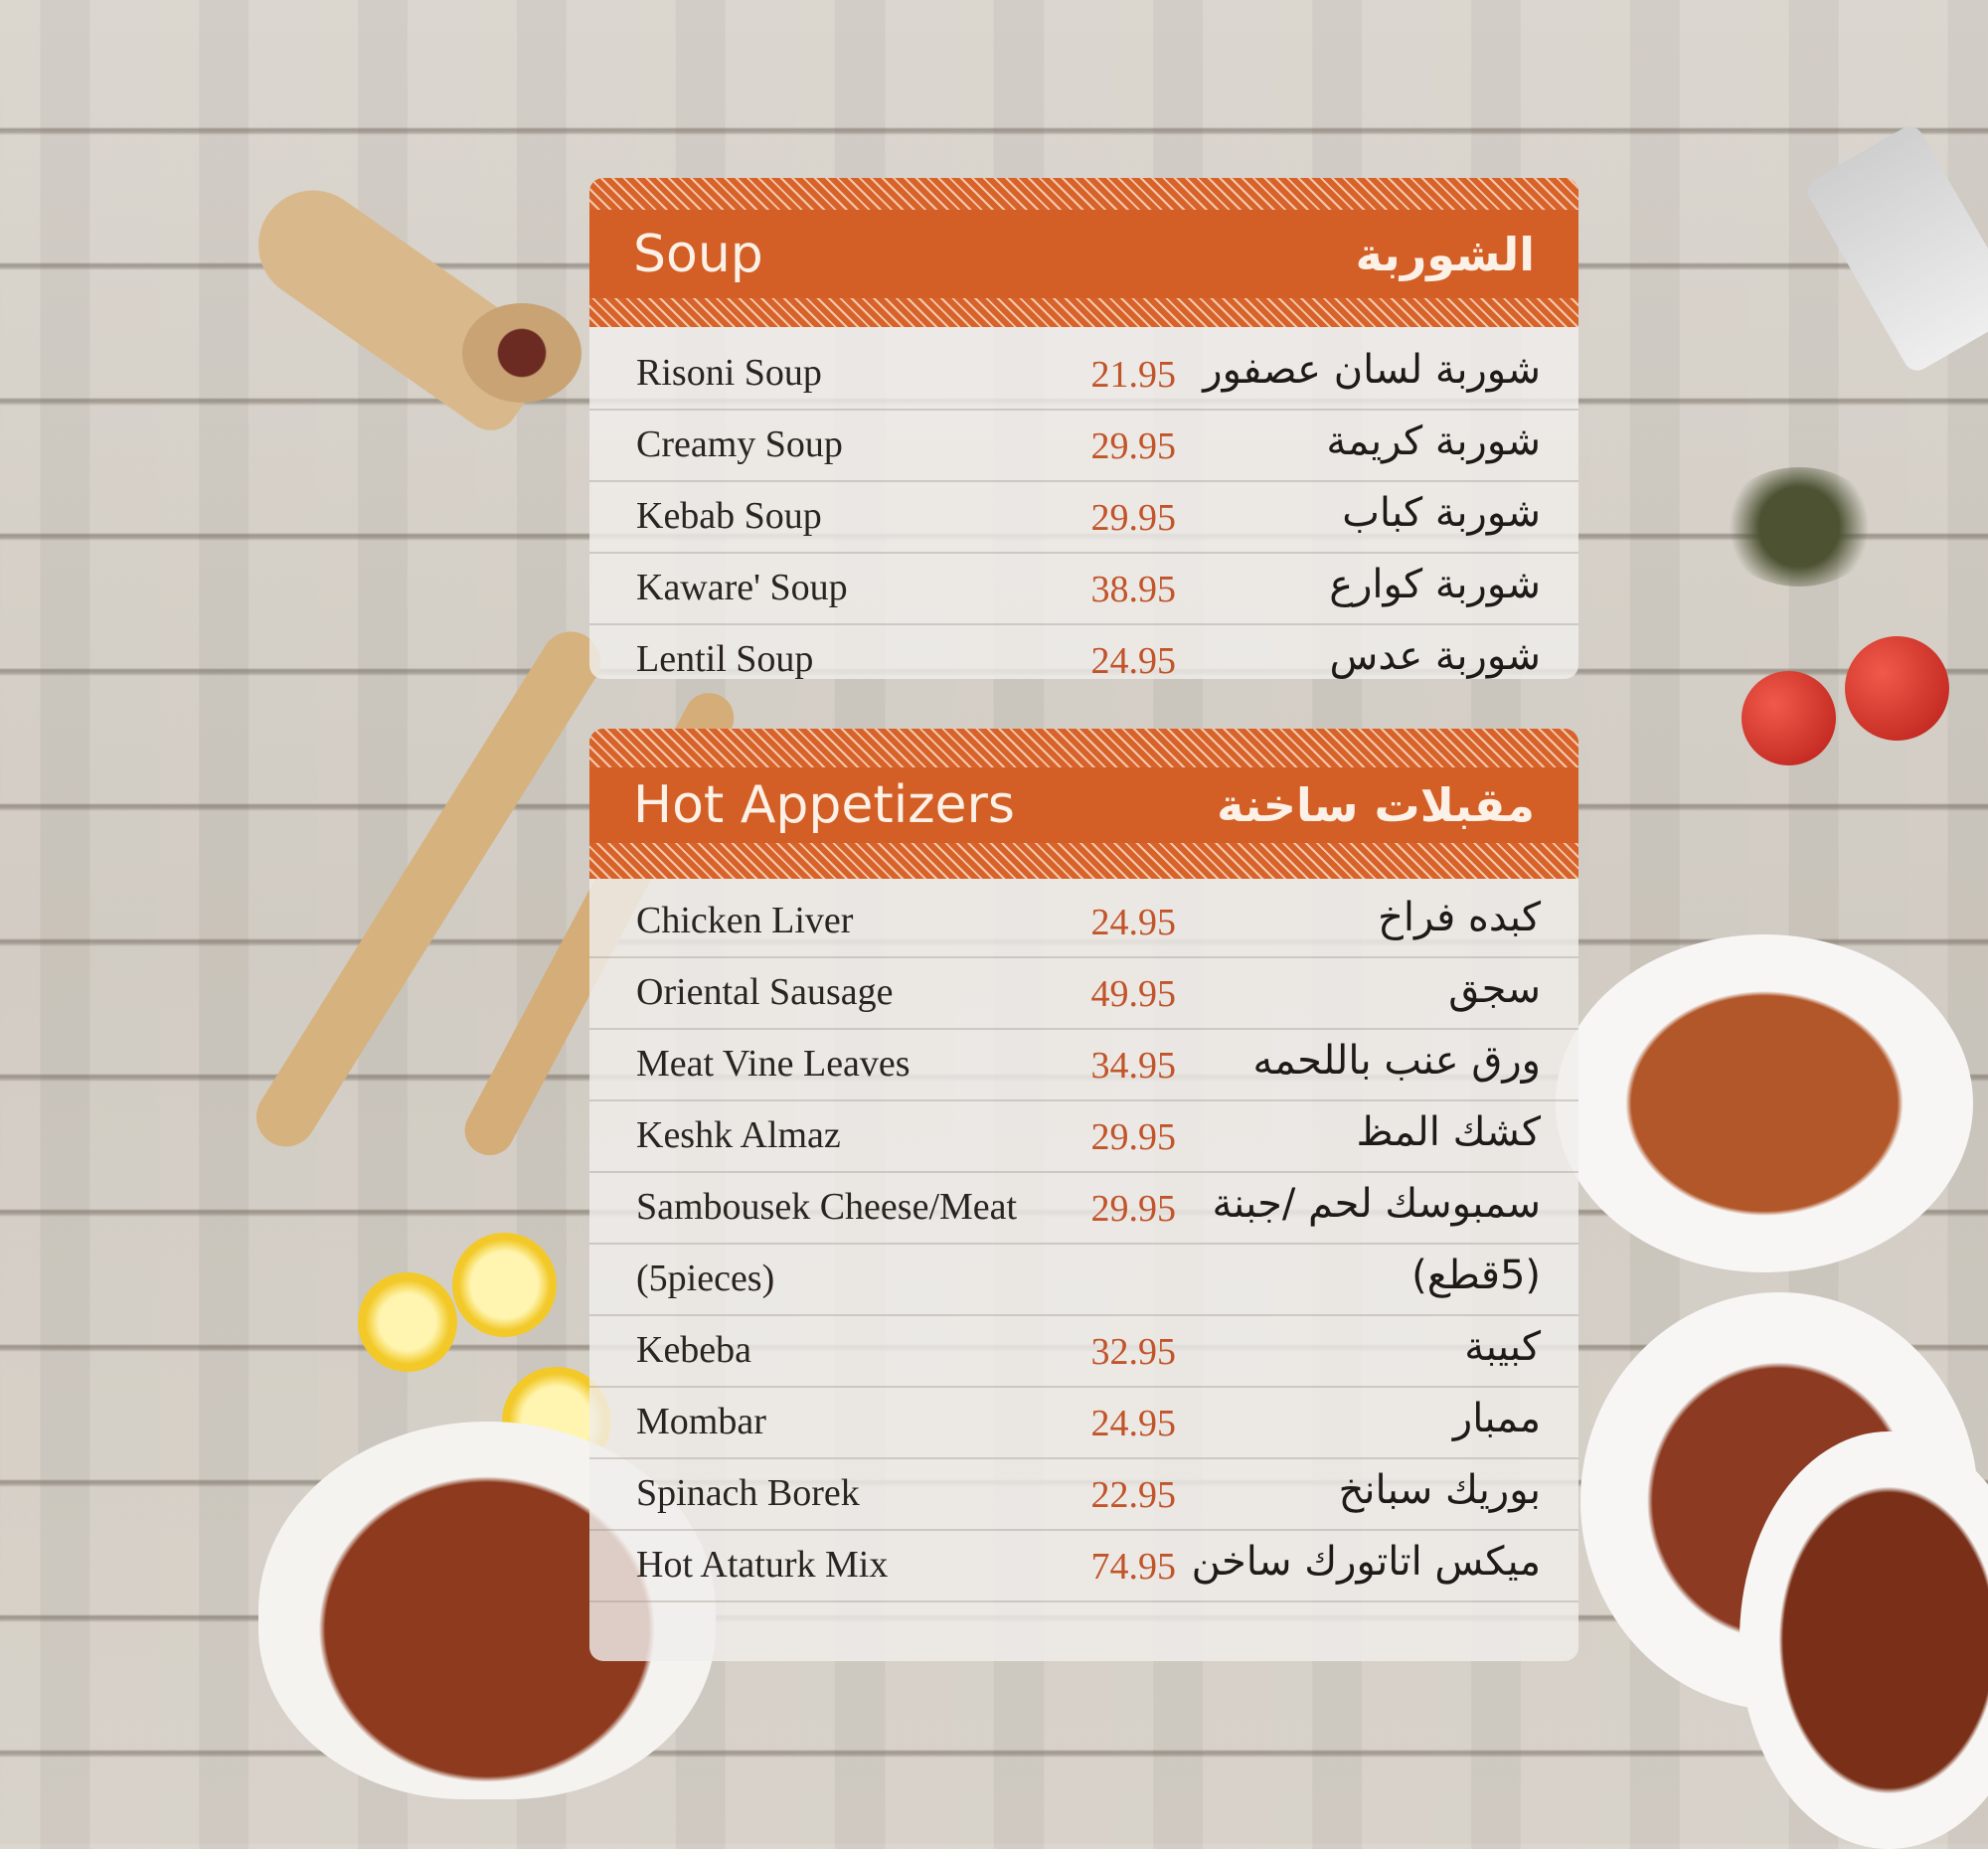  Describe the element at coordinates (1864, 1640) in the screenshot. I see `stew-dish-image` at that location.